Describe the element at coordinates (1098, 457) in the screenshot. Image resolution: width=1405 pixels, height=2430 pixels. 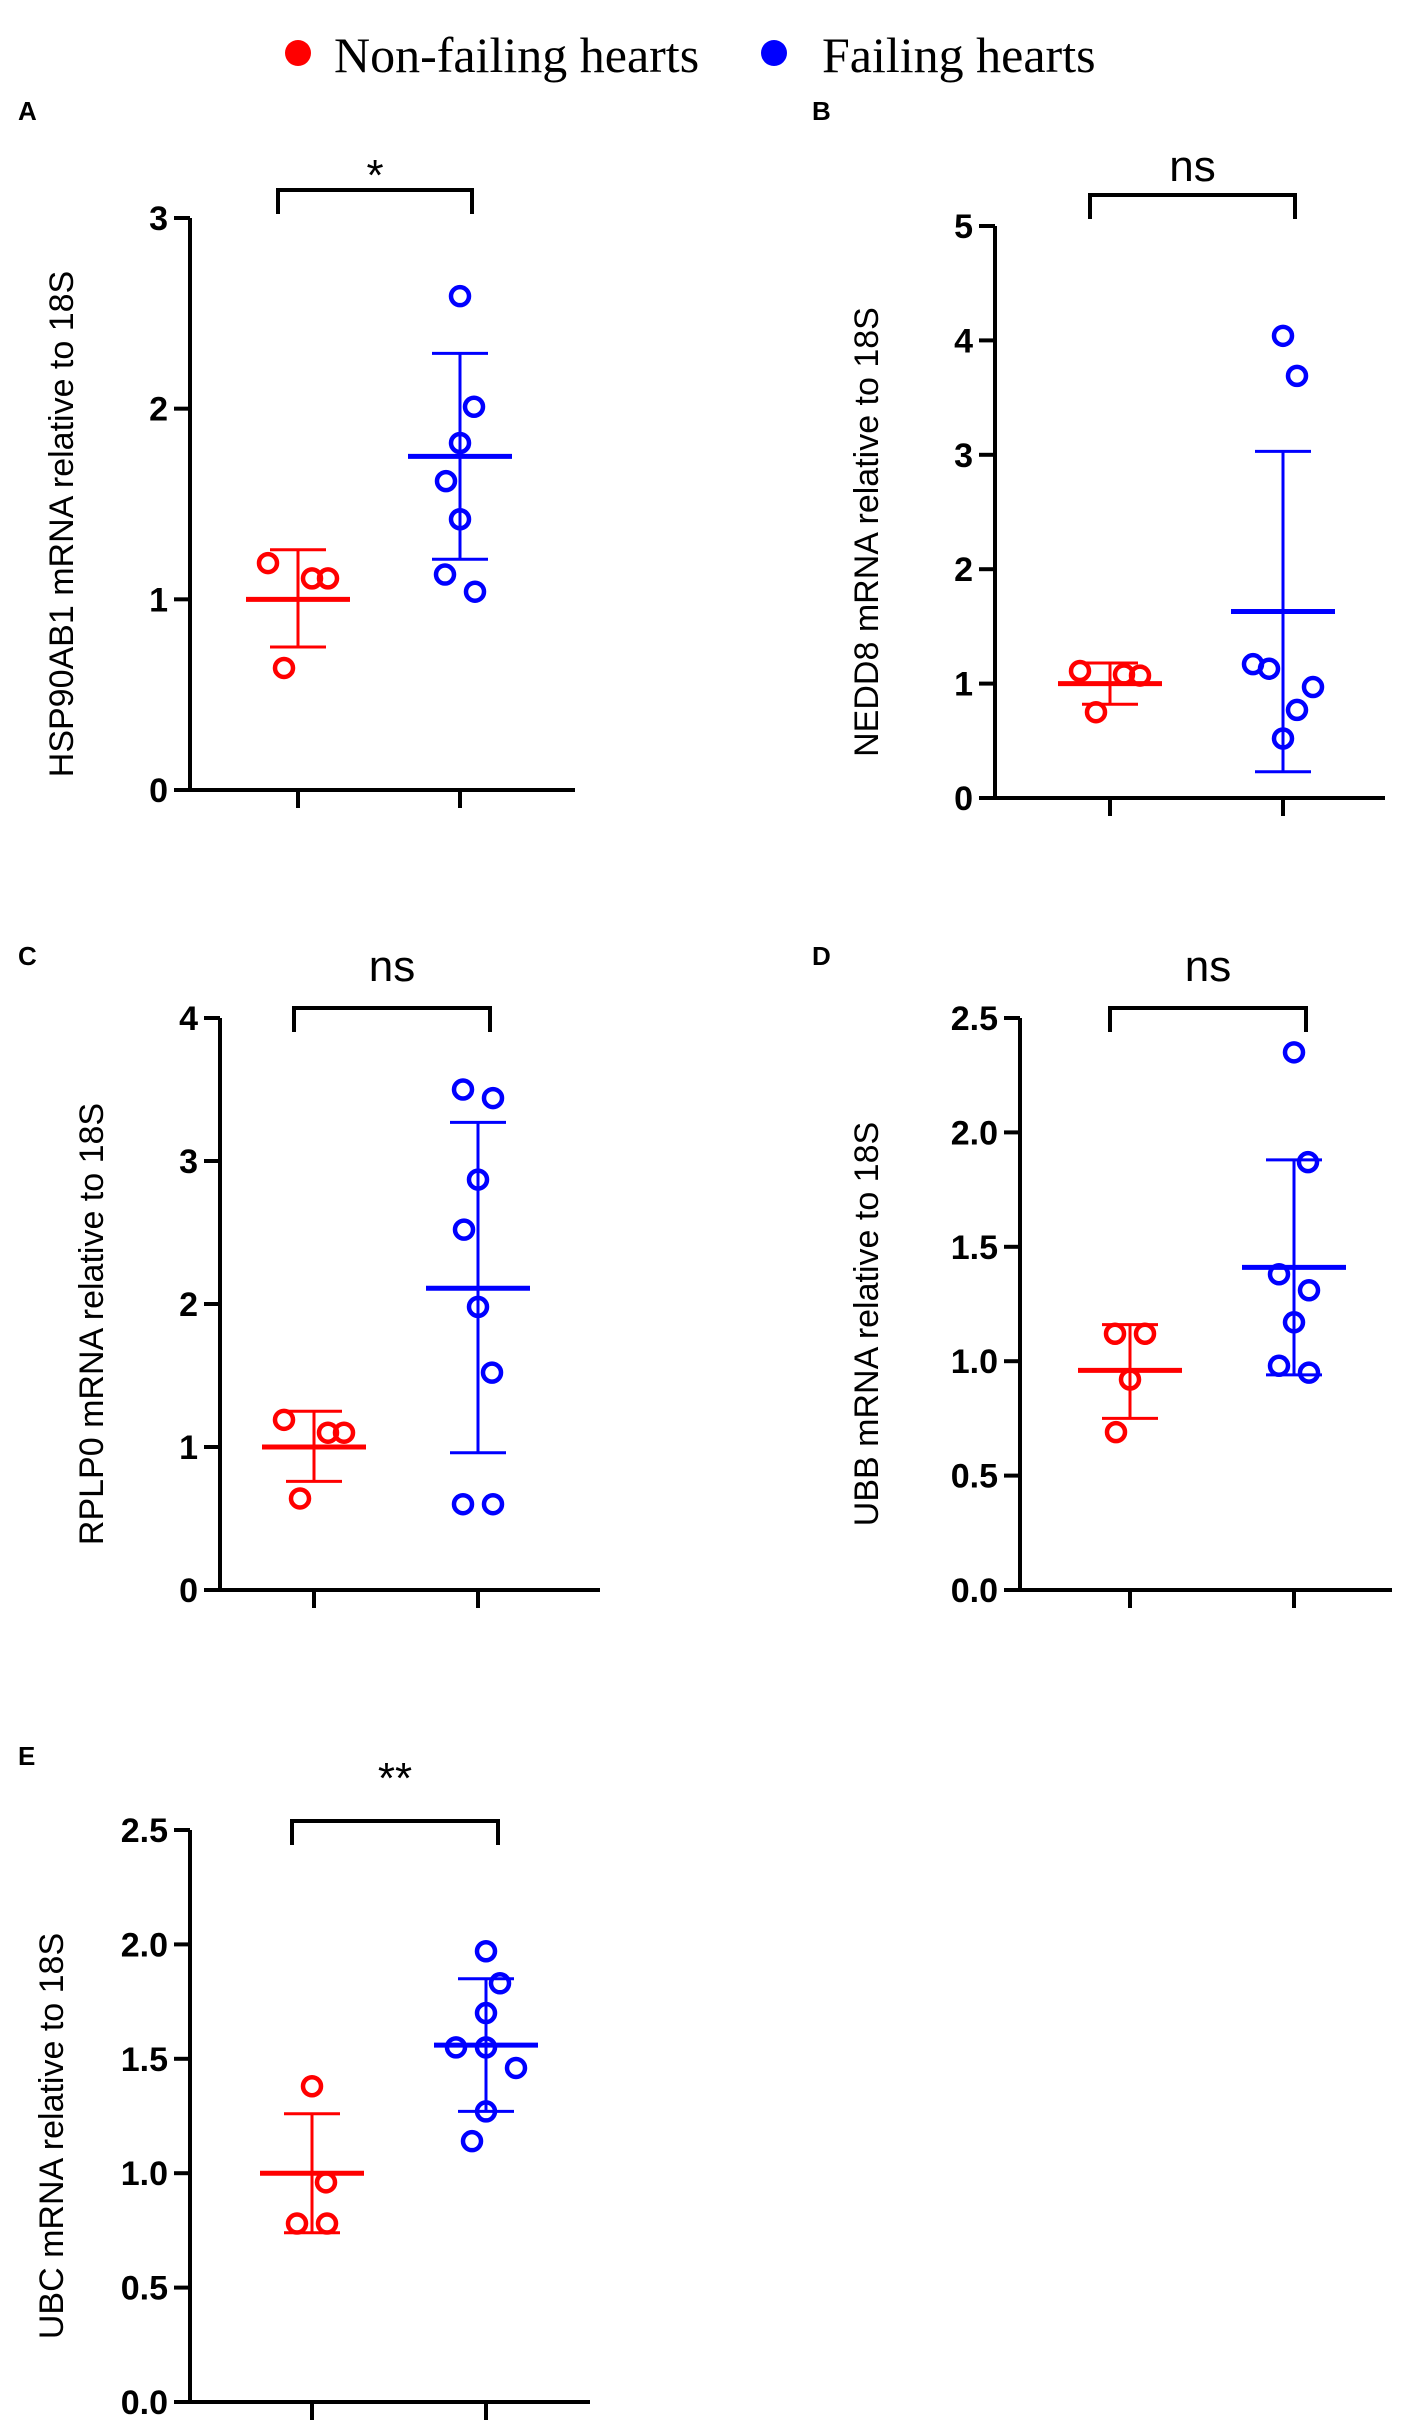
I see `panel-b: B NEDD8 mRNA relative to 18S 0 1 2 3 4 5 ns` at that location.